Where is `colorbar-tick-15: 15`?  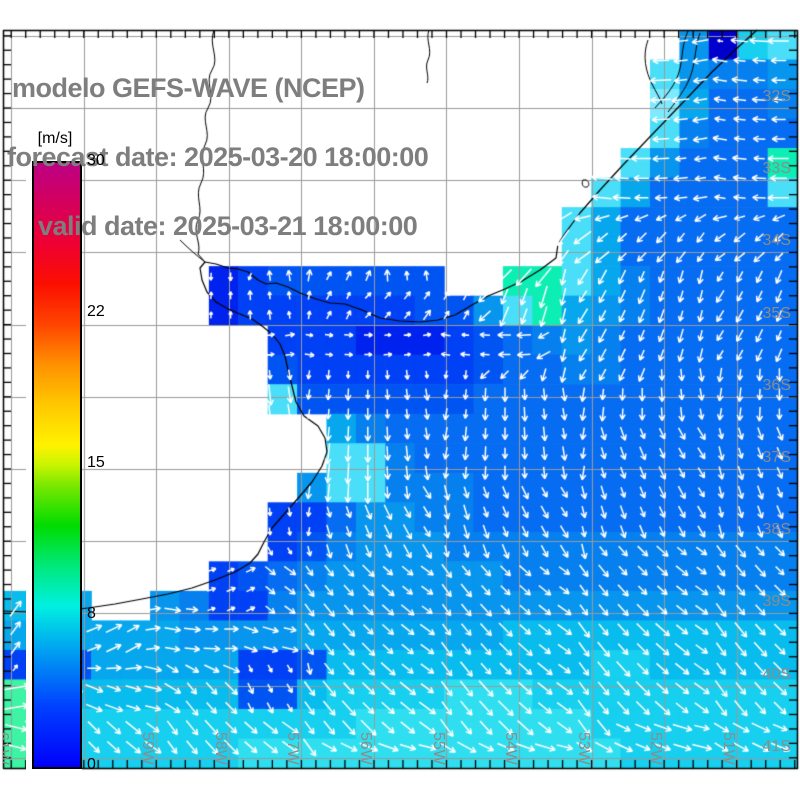 colorbar-tick-15: 15 is located at coordinates (96, 462).